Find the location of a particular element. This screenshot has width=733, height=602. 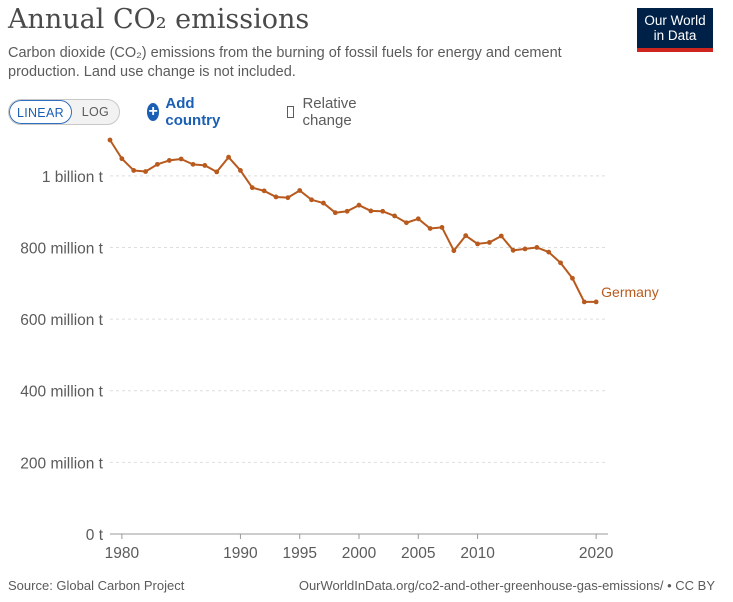

checkbox-icon is located at coordinates (291, 112).